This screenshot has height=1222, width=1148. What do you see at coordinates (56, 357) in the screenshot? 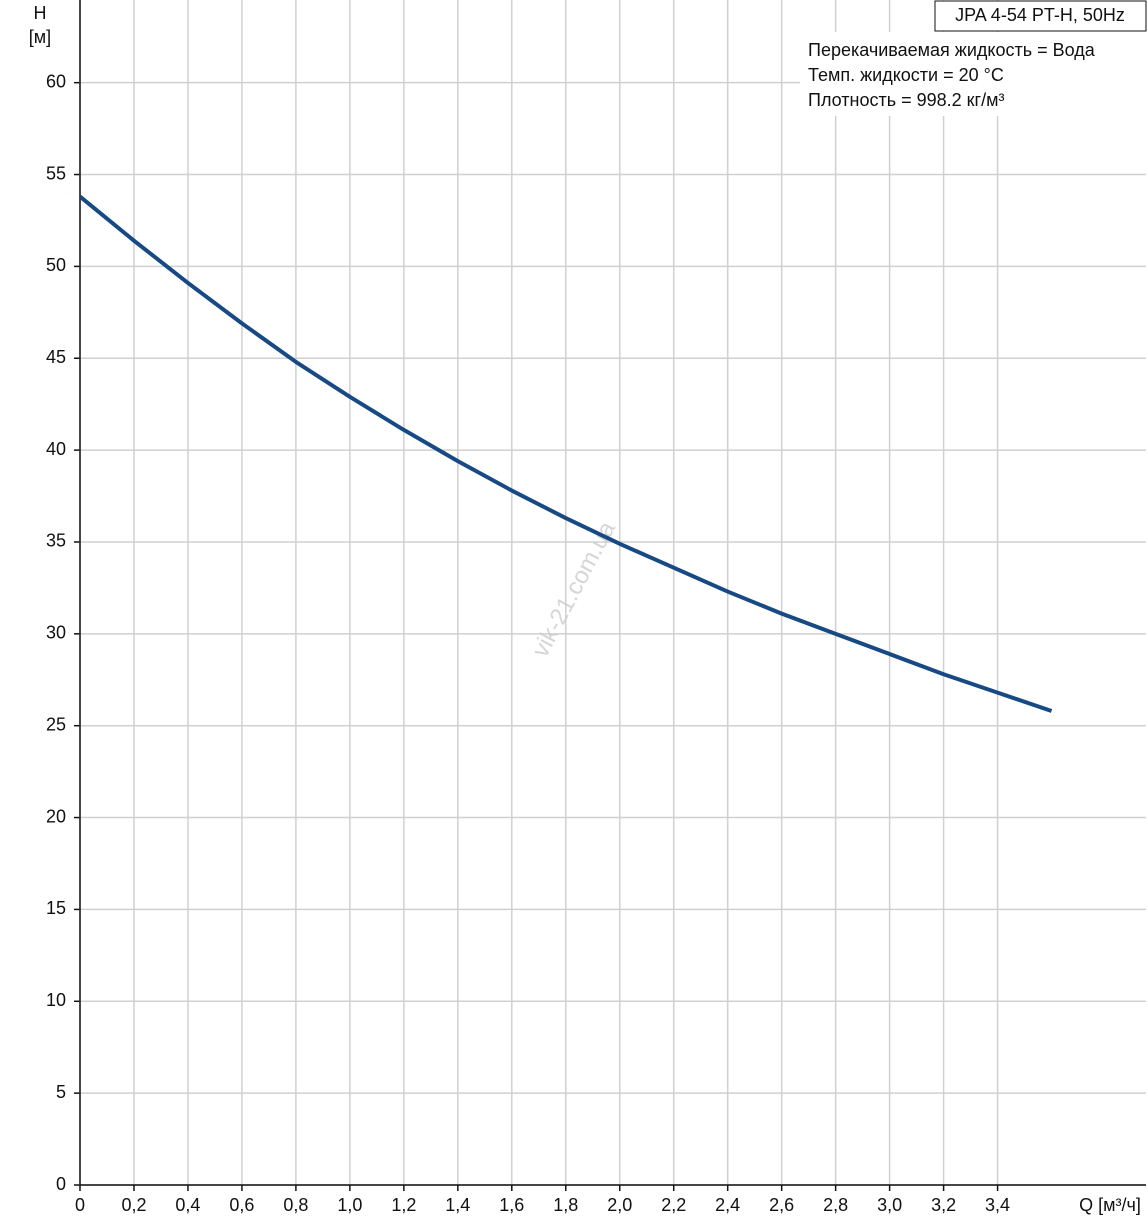
I see `y-tick-label: 45` at bounding box center [56, 357].